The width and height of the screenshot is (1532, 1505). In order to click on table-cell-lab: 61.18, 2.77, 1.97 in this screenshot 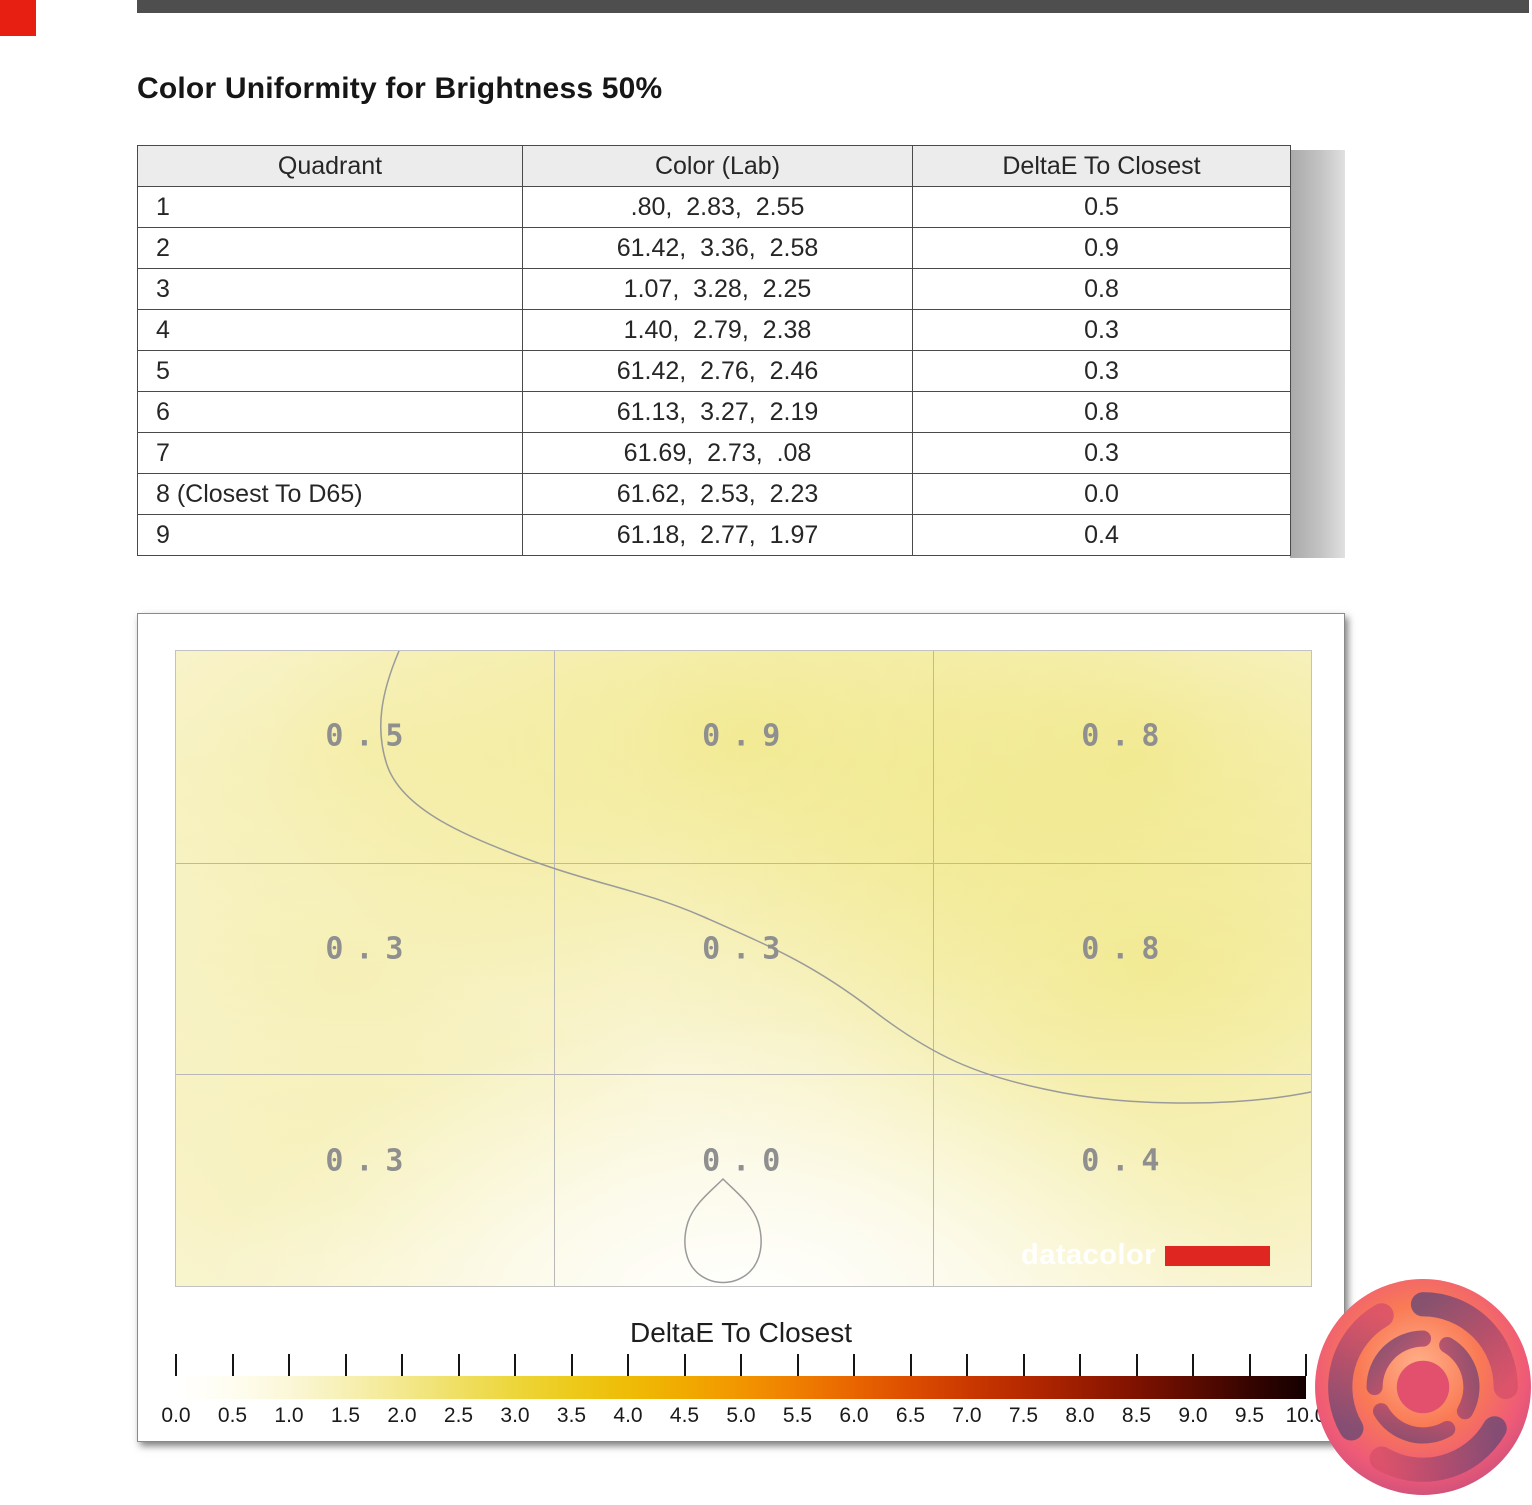, I will do `click(717, 535)`.